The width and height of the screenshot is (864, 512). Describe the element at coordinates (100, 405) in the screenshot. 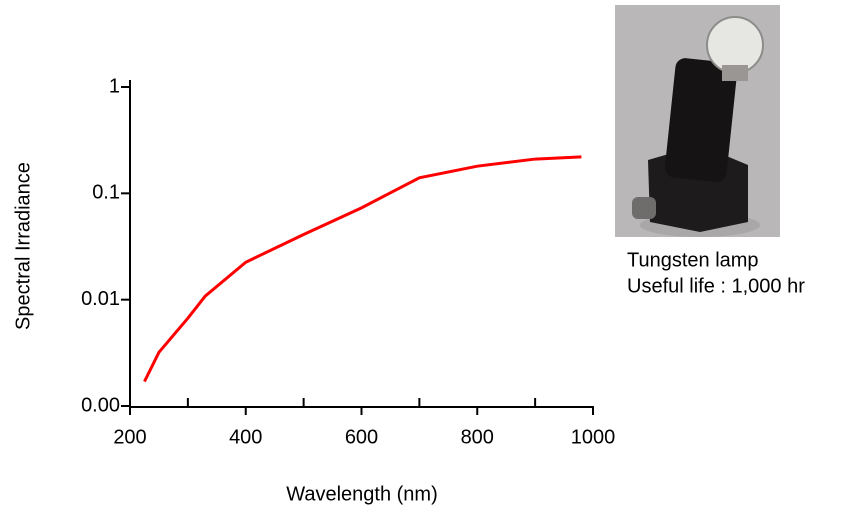

I see `y-tick-label: 0.00` at that location.